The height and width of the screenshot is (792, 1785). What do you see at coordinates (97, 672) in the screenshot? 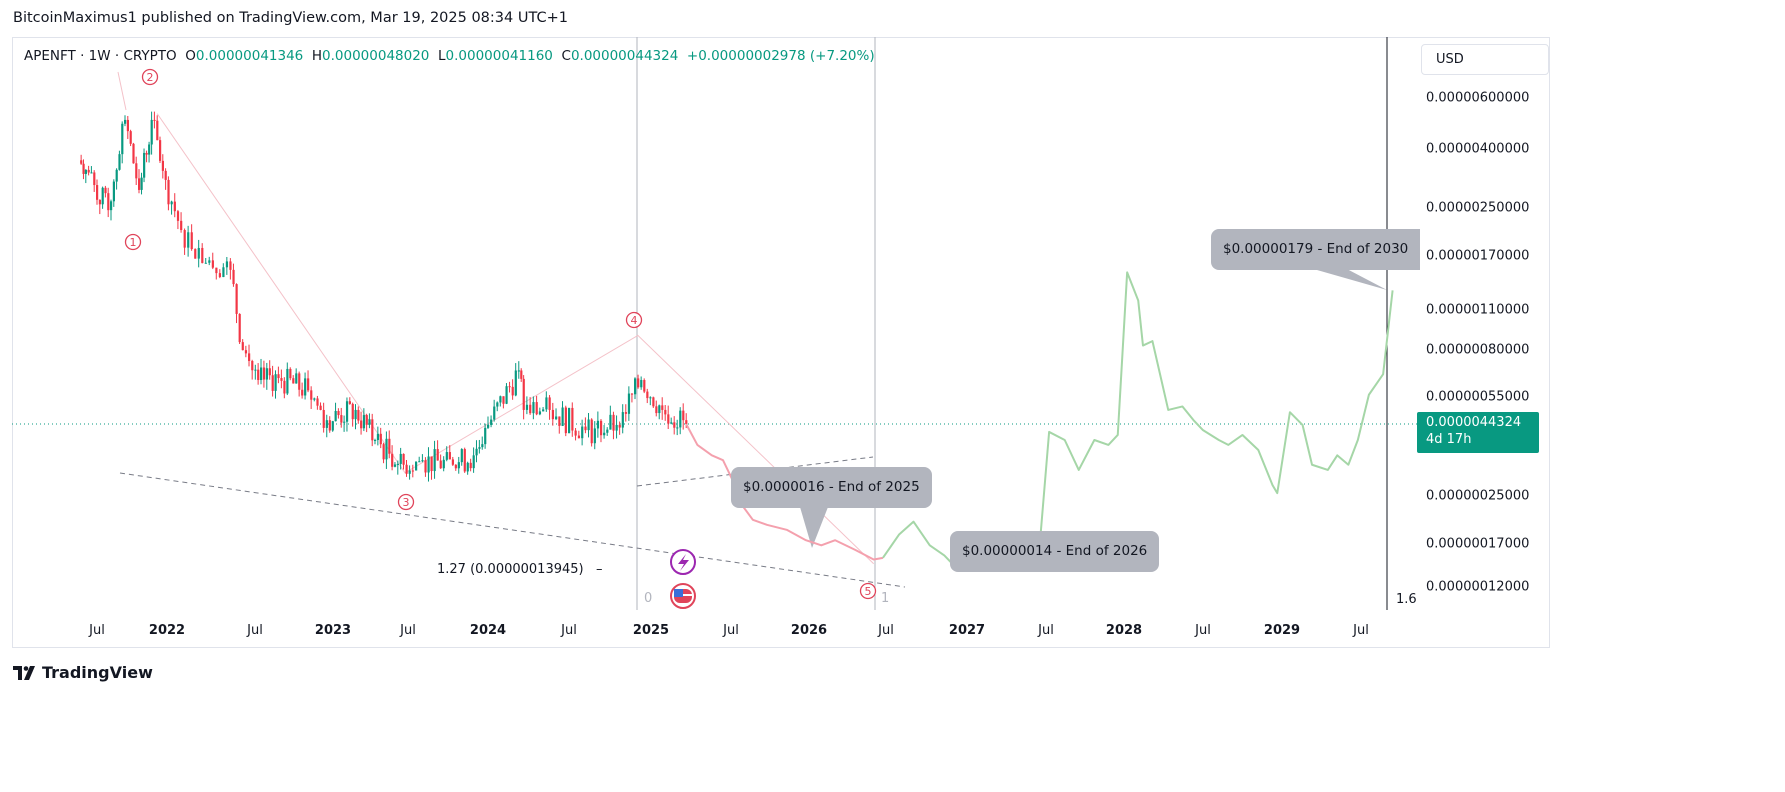
I see `logo-text: TradingView` at bounding box center [97, 672].